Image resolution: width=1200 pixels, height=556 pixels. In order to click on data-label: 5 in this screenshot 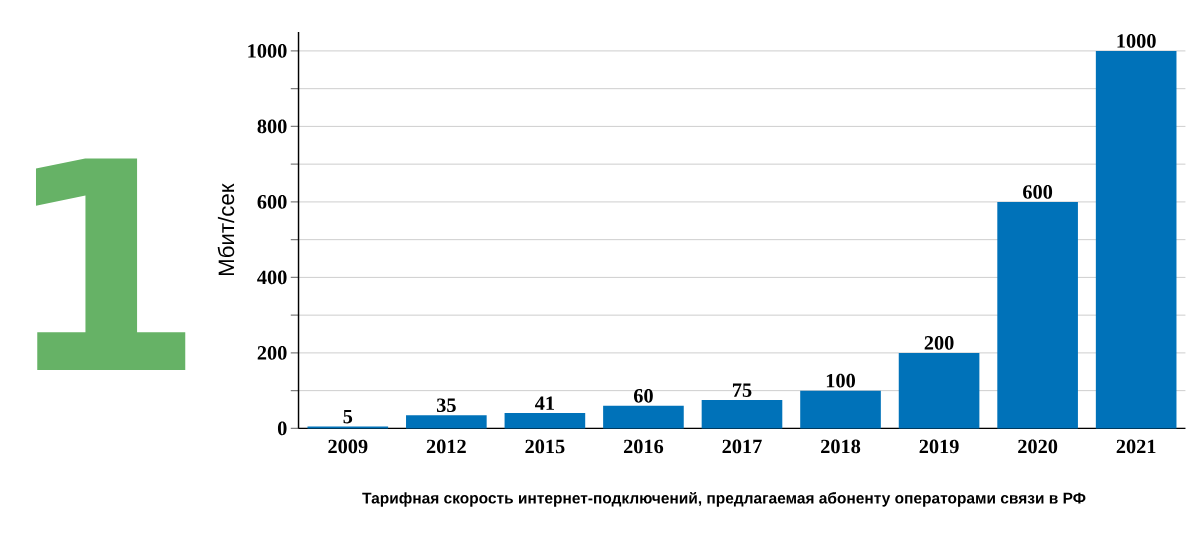, I will do `click(348, 417)`.